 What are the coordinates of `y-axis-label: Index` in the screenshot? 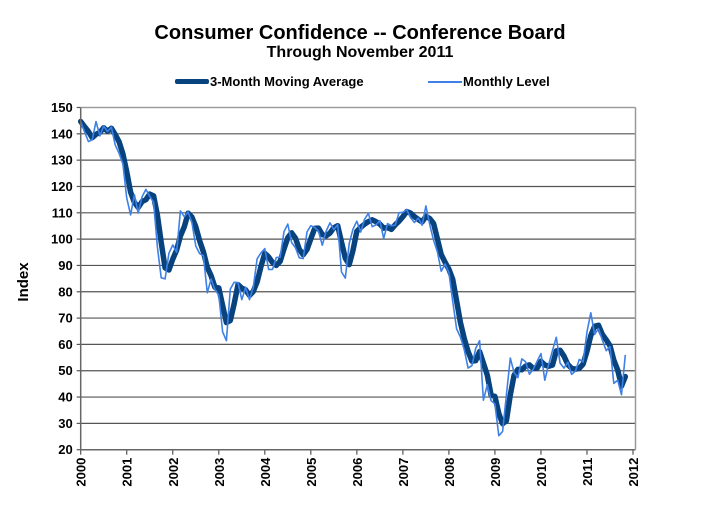 It's located at (23, 282).